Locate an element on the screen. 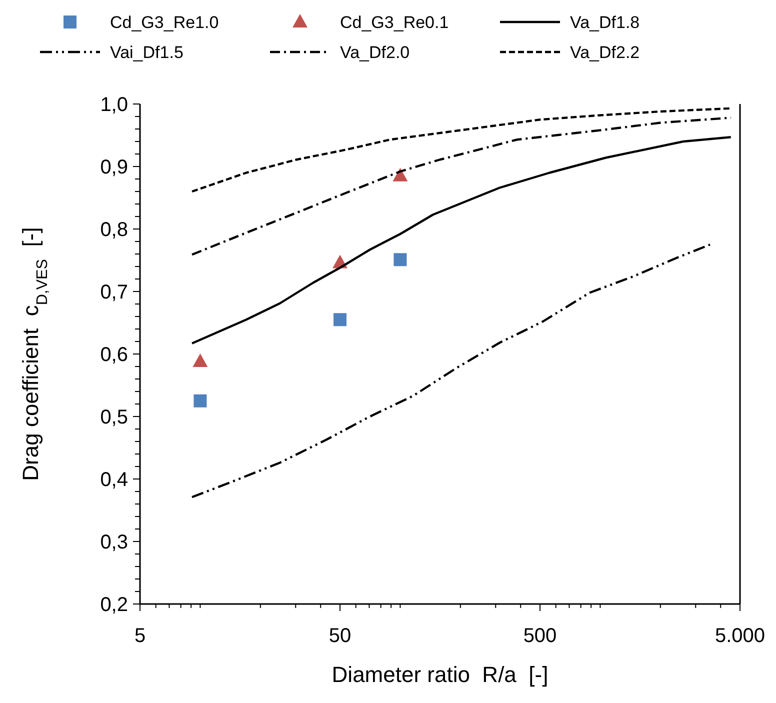 Image resolution: width=776 pixels, height=703 pixels. legend-label: Vai_Df1.5 is located at coordinates (147, 52).